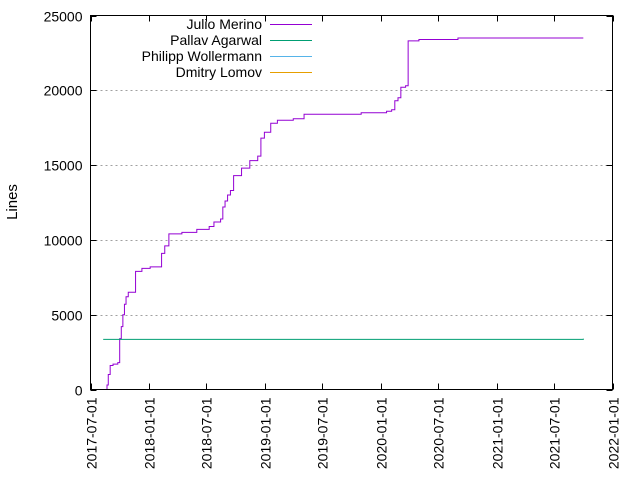 The width and height of the screenshot is (640, 480). What do you see at coordinates (439, 433) in the screenshot?
I see `x-tick-label: 2020-07-01` at bounding box center [439, 433].